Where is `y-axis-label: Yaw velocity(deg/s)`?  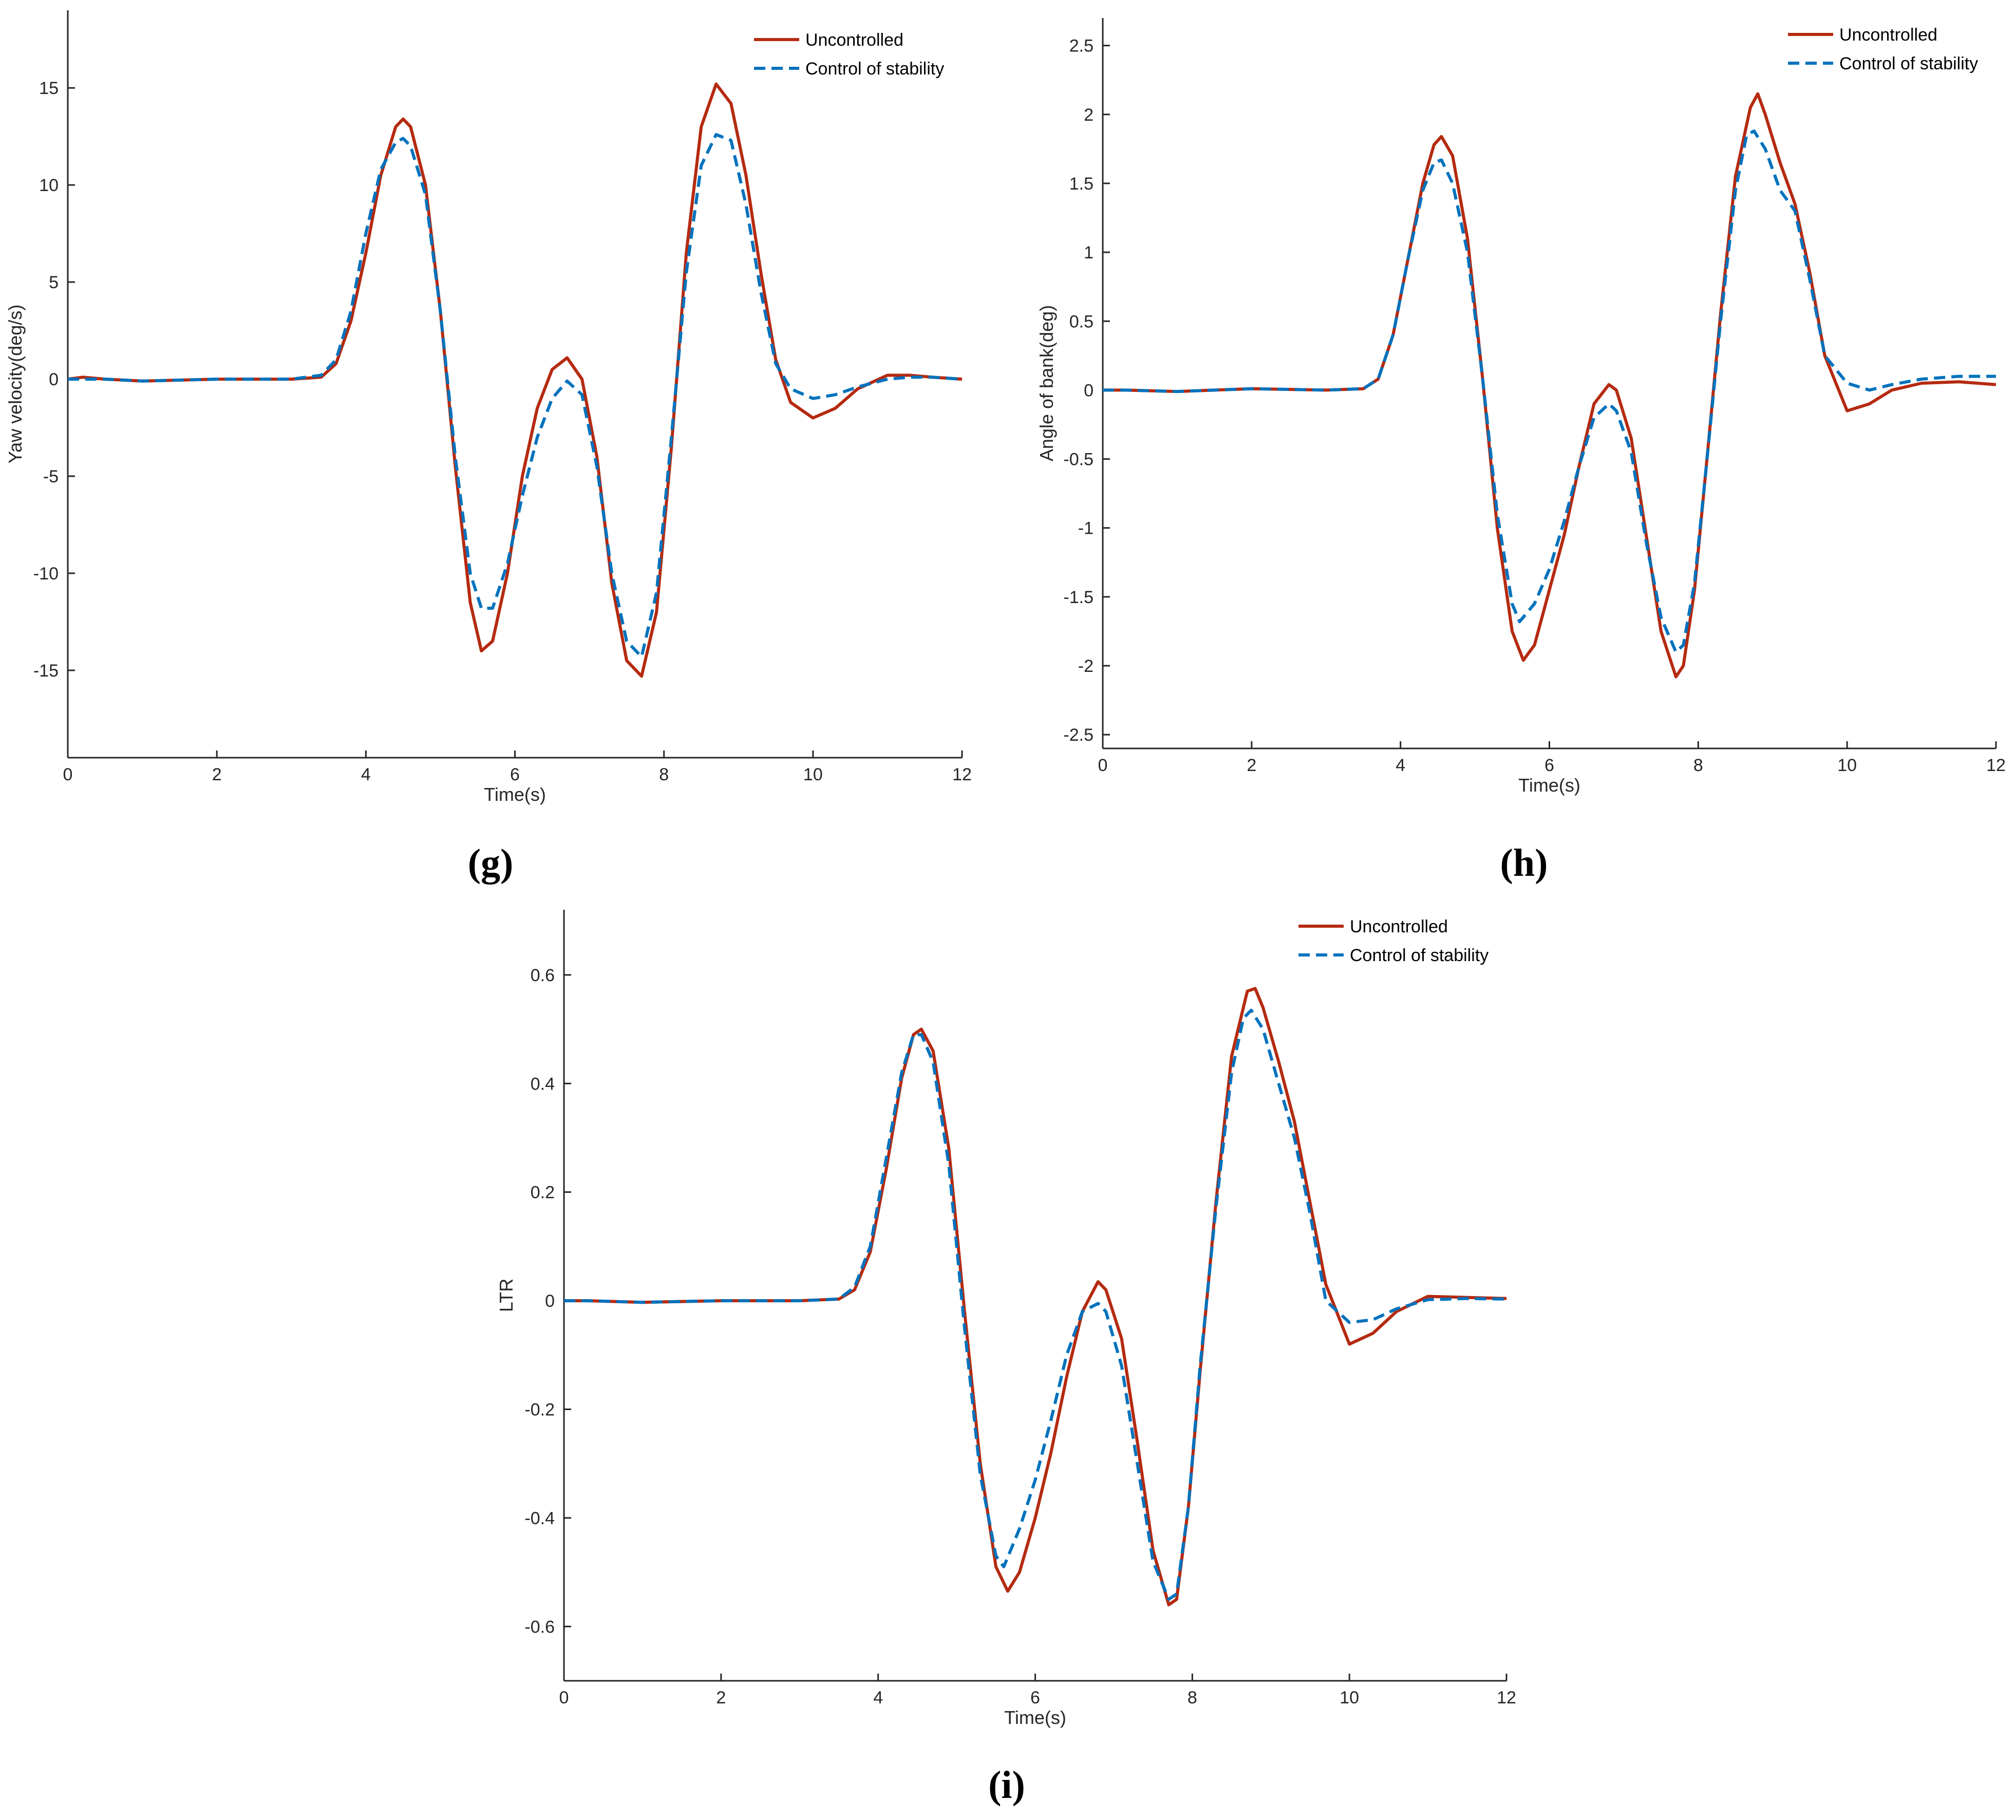
y-axis-label: Yaw velocity(deg/s) is located at coordinates (16, 384).